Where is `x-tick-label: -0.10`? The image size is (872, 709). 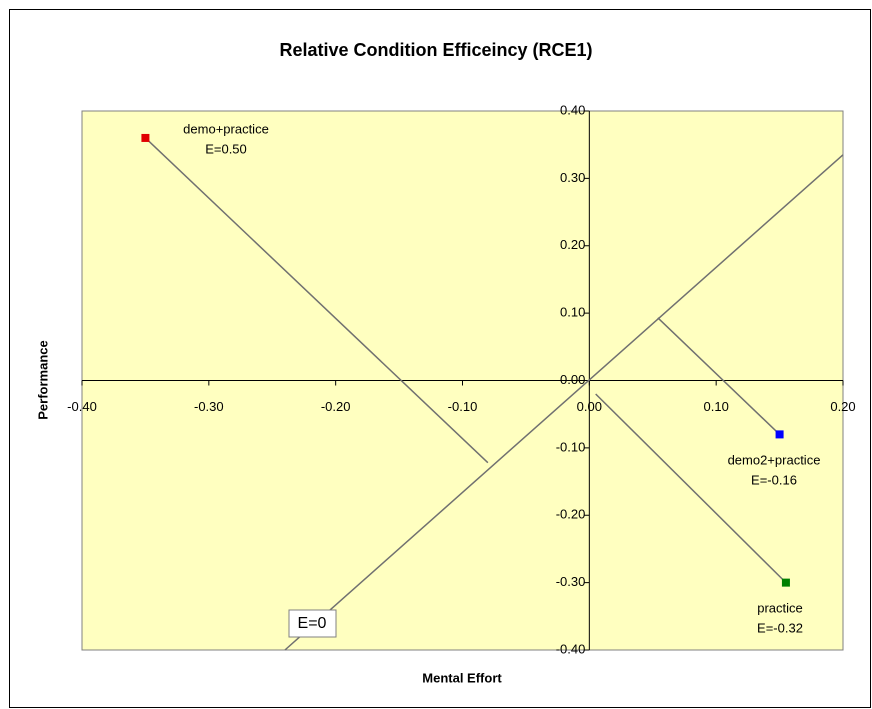
x-tick-label: -0.10 is located at coordinates (463, 406).